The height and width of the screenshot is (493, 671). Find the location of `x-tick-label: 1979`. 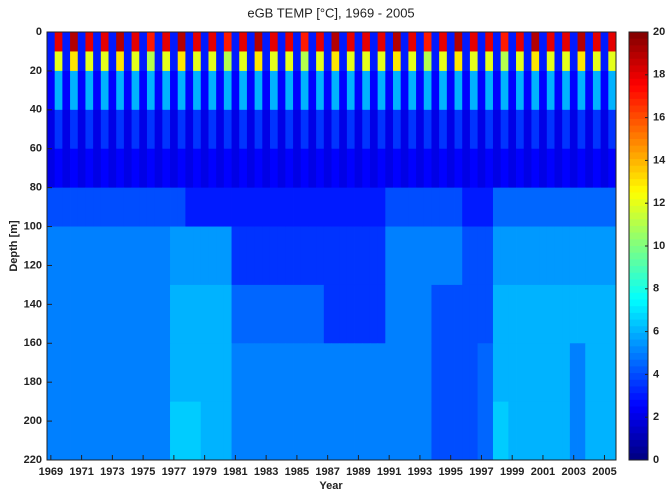

x-tick-label: 1979 is located at coordinates (204, 472).